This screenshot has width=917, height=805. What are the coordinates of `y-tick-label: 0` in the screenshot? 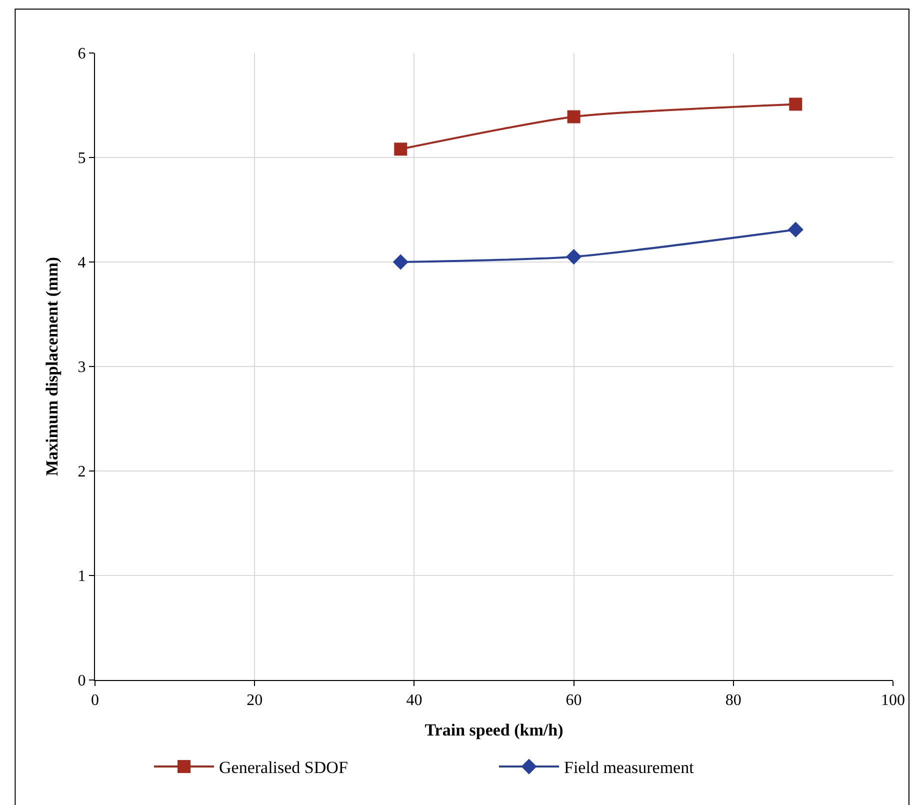 It's located at (82, 681).